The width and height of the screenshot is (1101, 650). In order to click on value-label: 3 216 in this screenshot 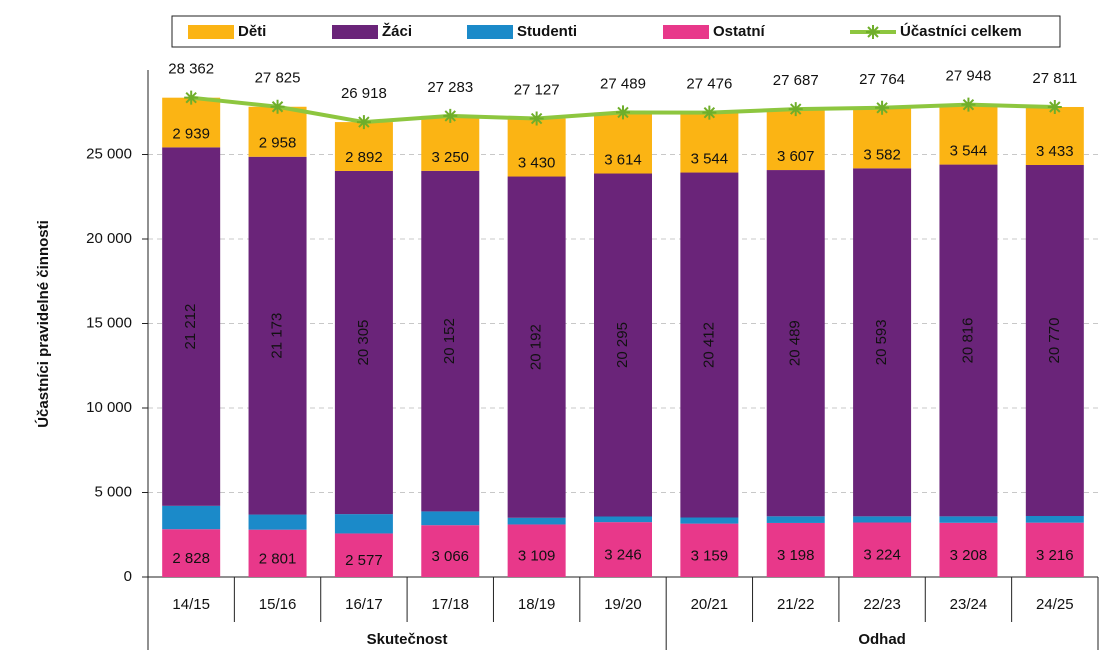, I will do `click(1055, 555)`.